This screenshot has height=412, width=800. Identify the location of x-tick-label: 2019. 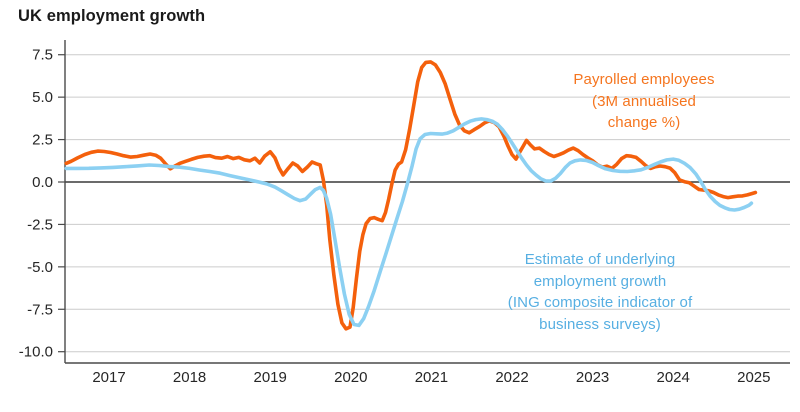
(270, 377).